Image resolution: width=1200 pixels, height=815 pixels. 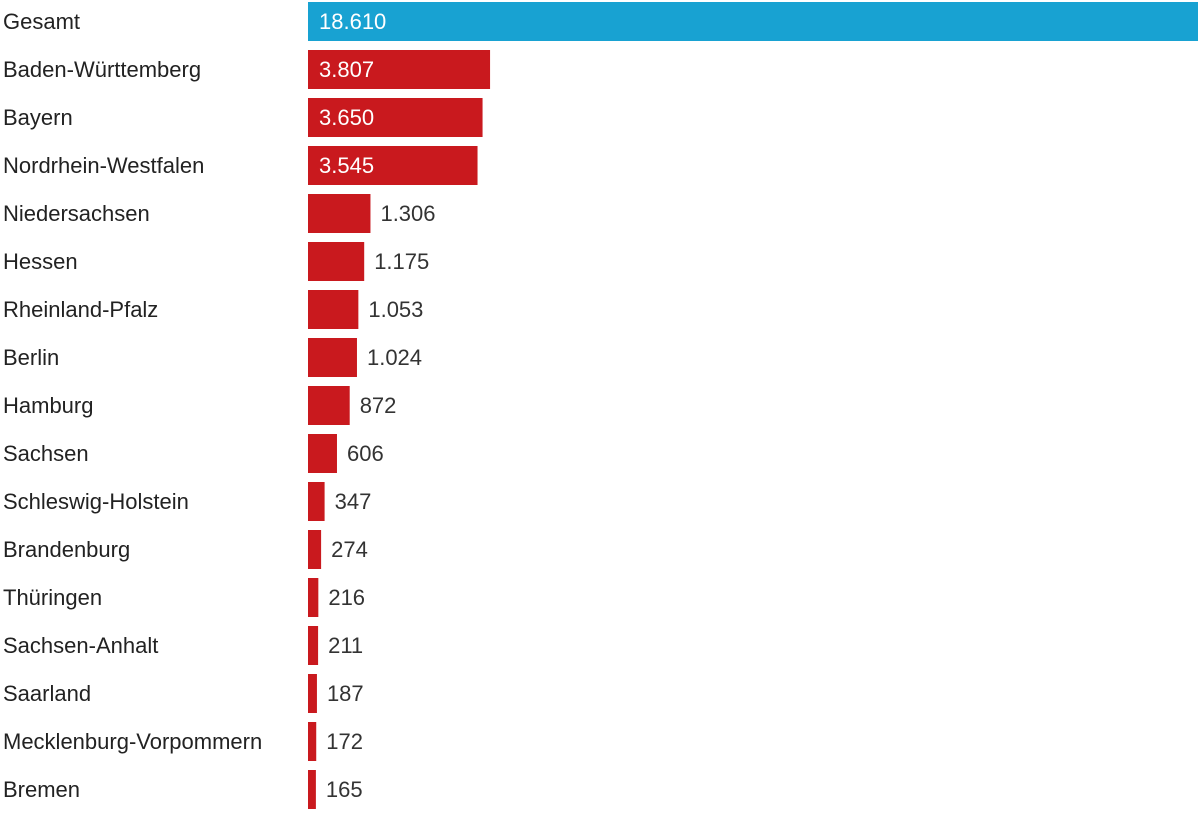 I want to click on category-label: Bremen, so click(x=41, y=789).